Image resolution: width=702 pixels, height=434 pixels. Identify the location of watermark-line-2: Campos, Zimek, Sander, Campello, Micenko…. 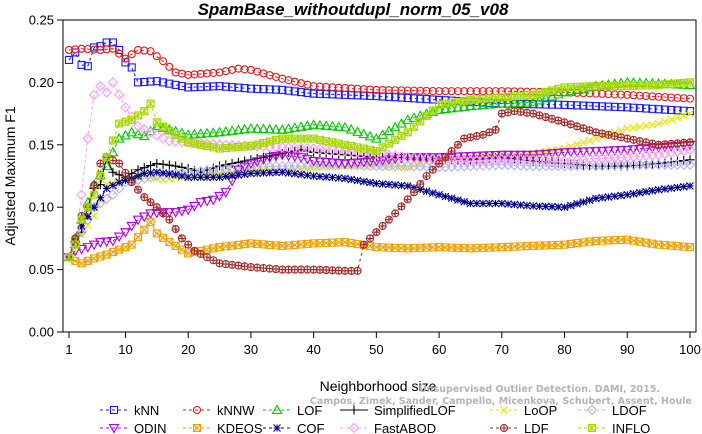
(501, 401).